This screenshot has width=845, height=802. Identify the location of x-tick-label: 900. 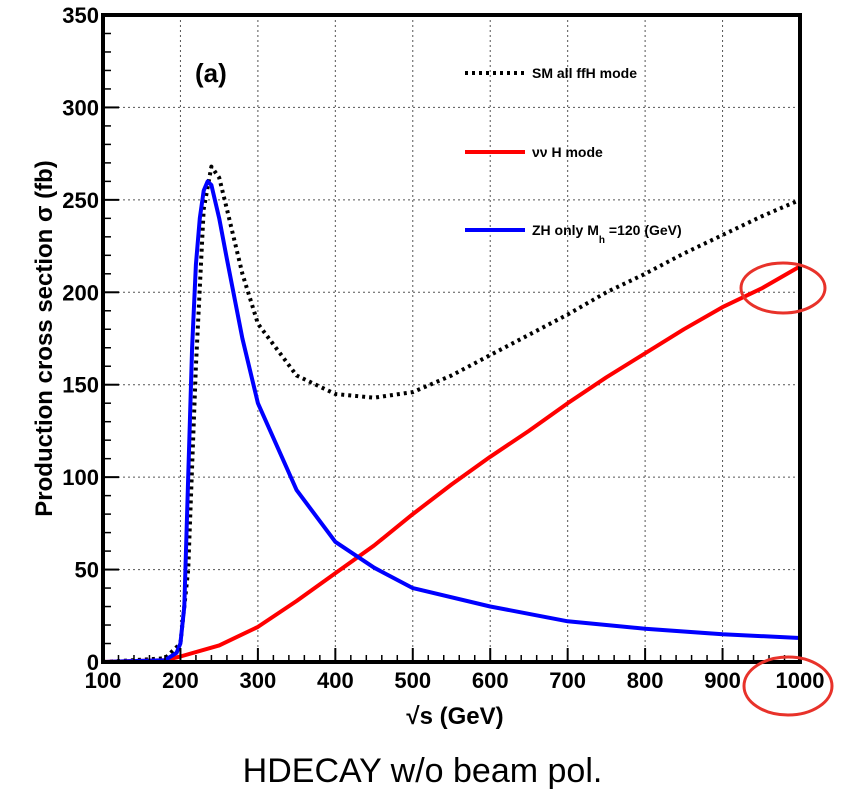
(722, 680).